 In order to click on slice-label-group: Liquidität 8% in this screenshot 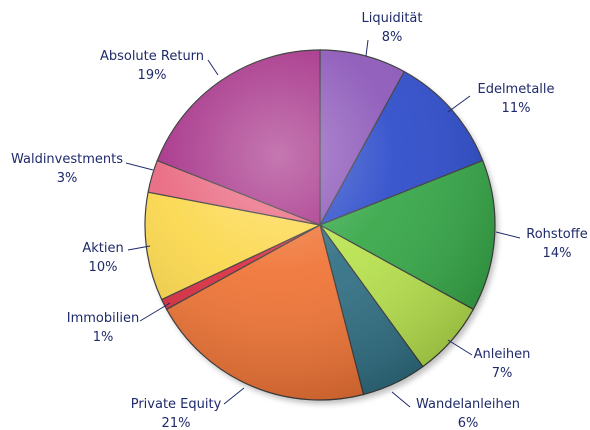, I will do `click(392, 34)`.